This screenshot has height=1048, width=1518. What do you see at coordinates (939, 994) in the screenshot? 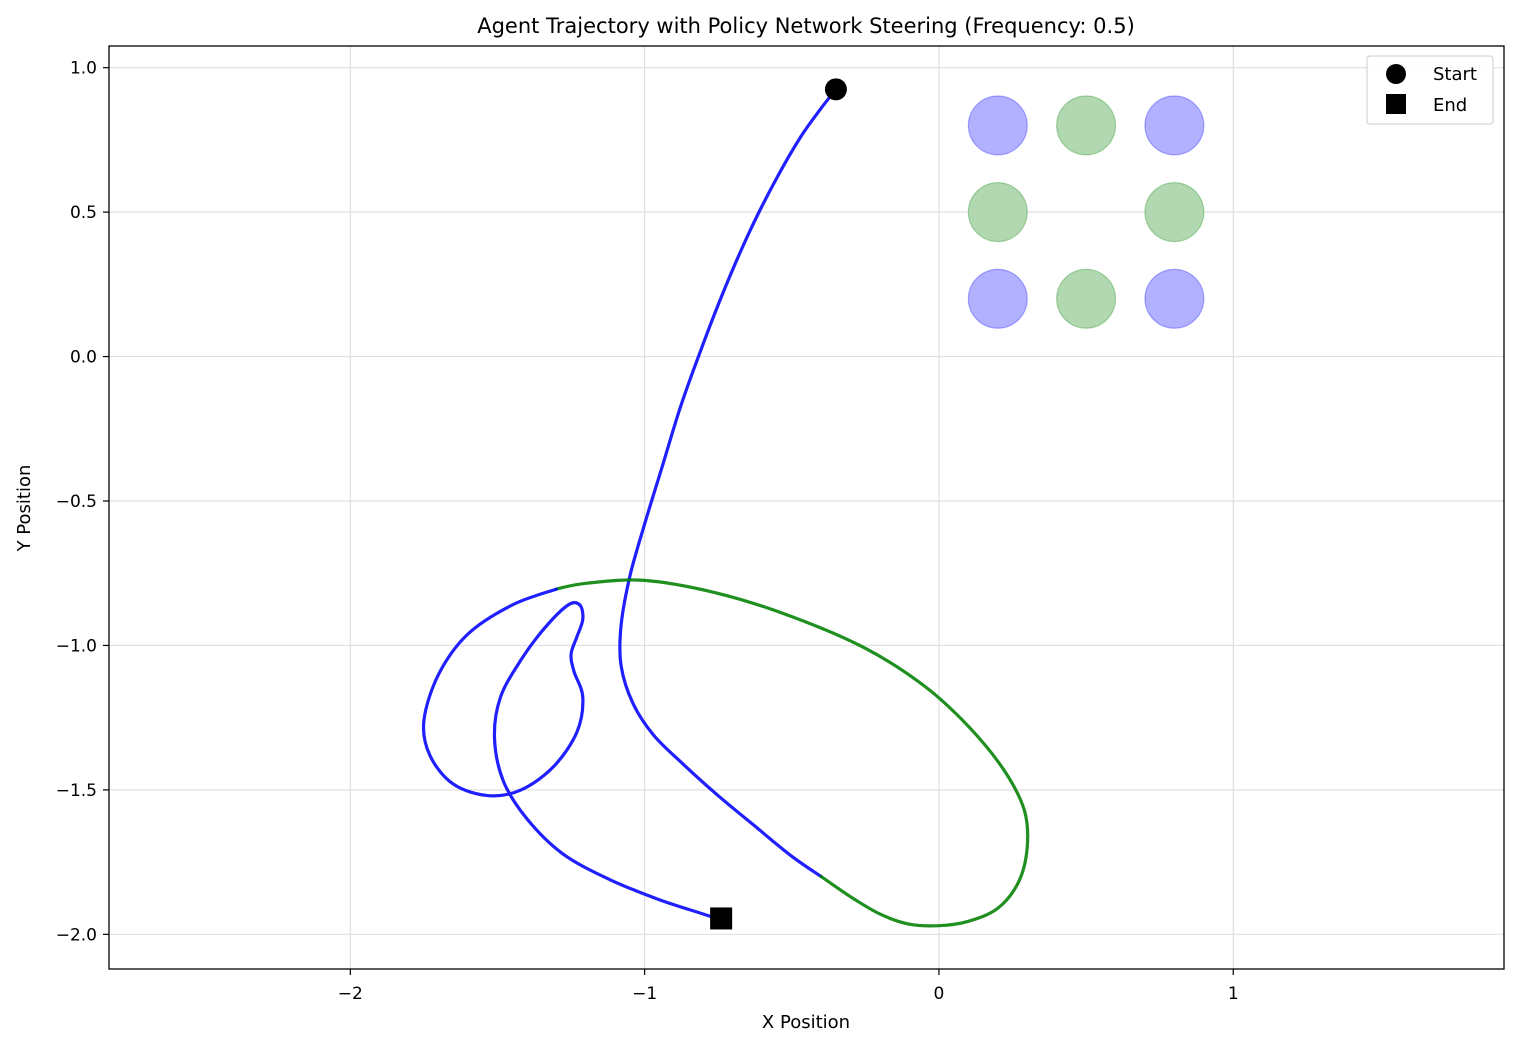
I see `x-tick-label: 0` at bounding box center [939, 994].